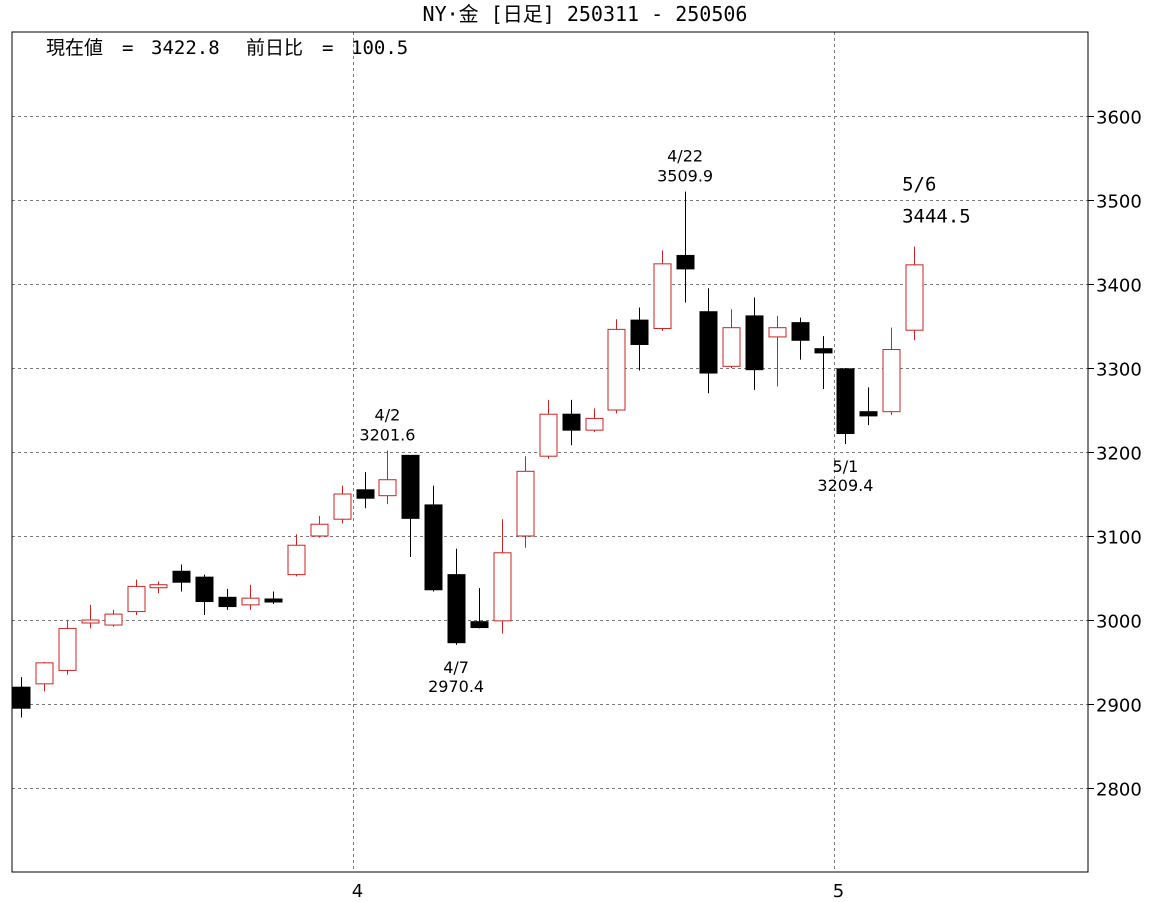  What do you see at coordinates (919, 185) in the screenshot?
I see `annotation-date: 5/6` at bounding box center [919, 185].